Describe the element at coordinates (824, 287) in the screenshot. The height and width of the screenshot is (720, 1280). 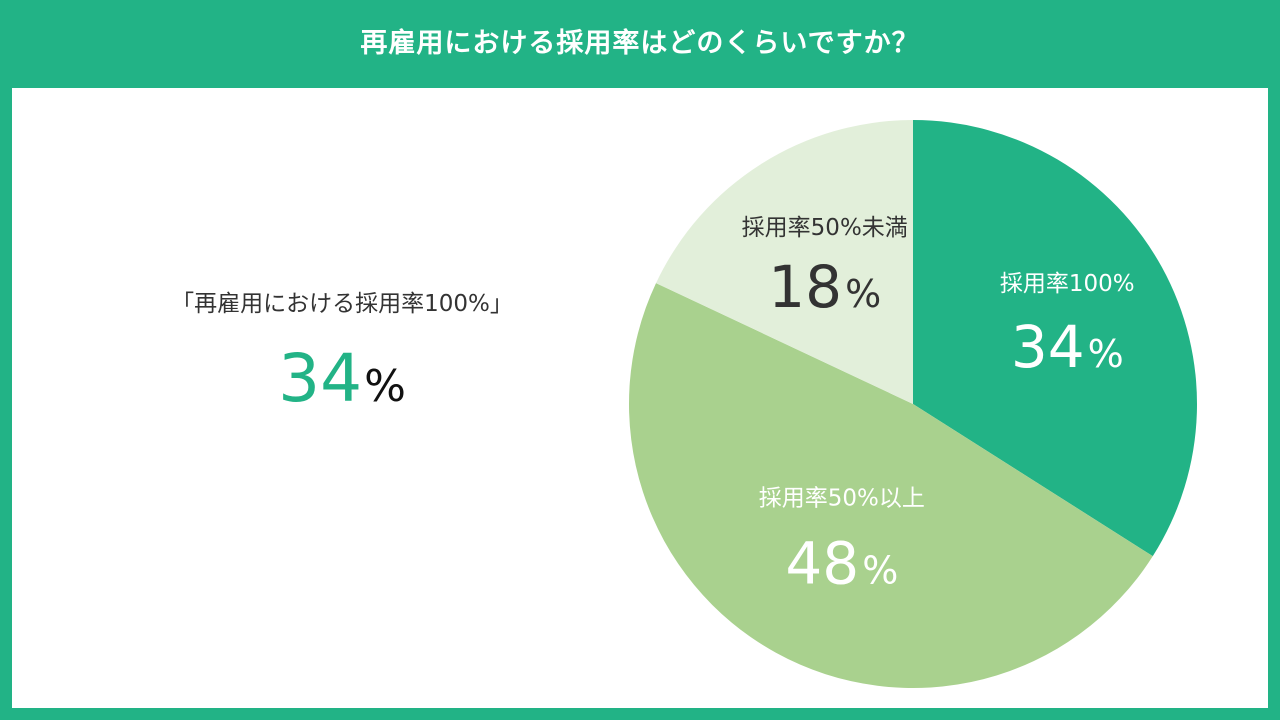
I see `pie-slice-value: 18%` at that location.